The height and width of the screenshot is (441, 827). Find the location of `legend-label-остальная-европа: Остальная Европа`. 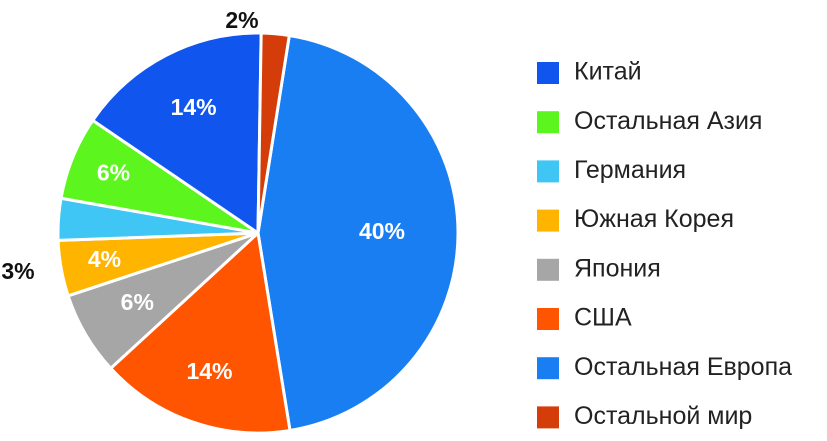

legend-label-остальная-европа: Остальная Европа is located at coordinates (683, 367).